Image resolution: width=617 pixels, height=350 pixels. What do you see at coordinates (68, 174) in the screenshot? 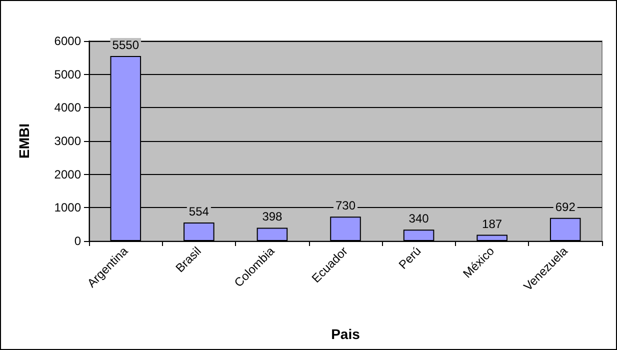
I see `y-tick-label: 2000` at bounding box center [68, 174].